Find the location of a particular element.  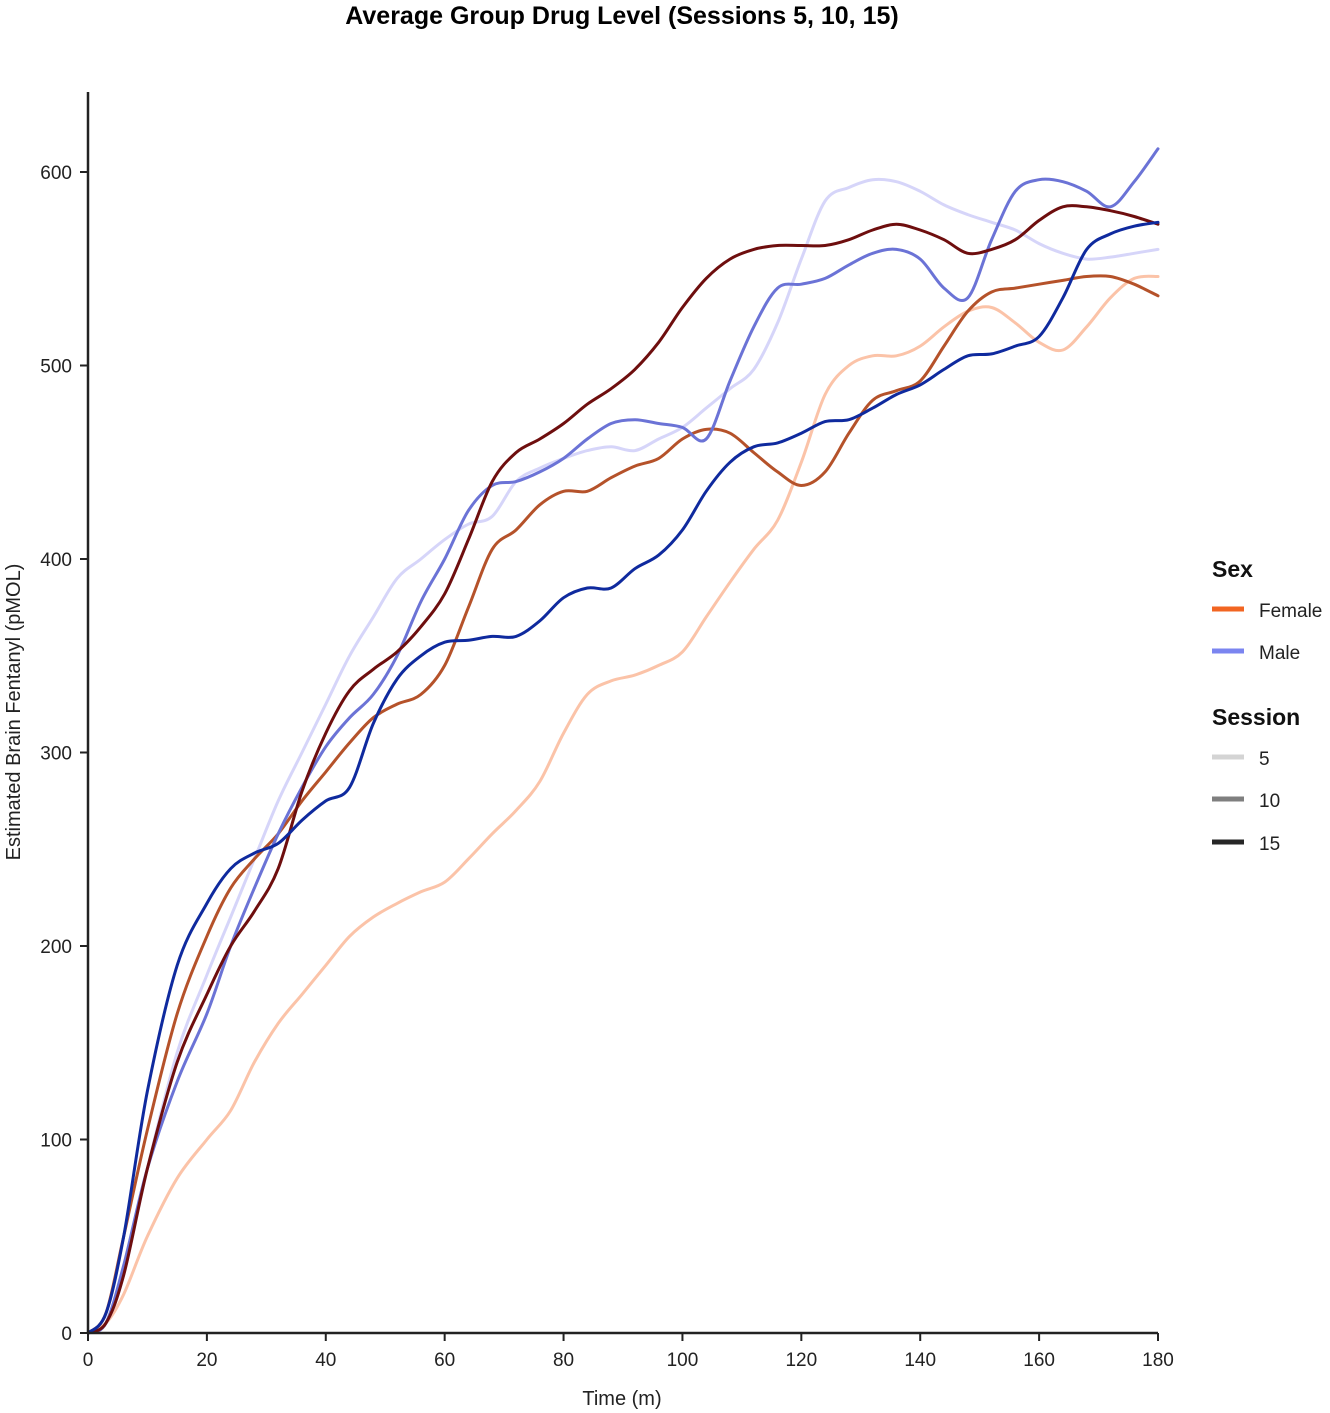

y-tick-label: 200 is located at coordinates (56, 947).